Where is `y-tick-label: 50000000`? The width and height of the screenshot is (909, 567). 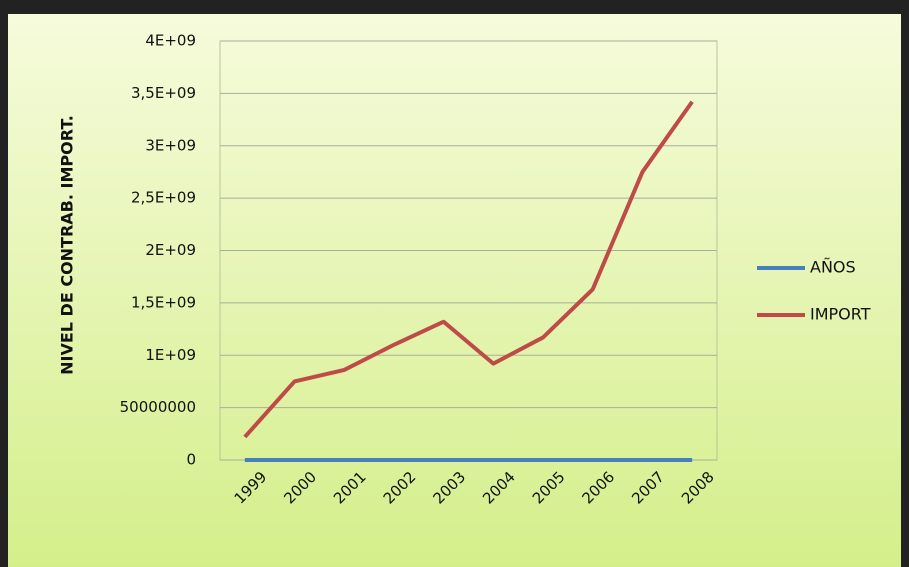
y-tick-label: 50000000 is located at coordinates (158, 407).